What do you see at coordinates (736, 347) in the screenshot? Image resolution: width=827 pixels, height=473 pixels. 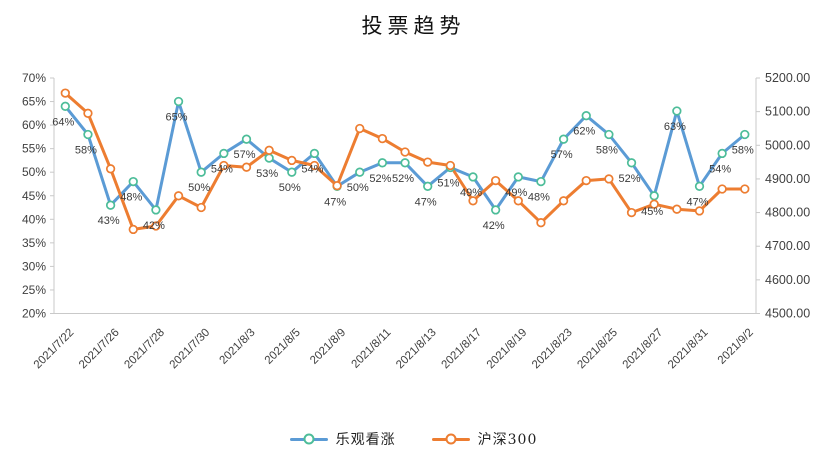 I see `x-axis-date-label: 2021/9/2` at bounding box center [736, 347].